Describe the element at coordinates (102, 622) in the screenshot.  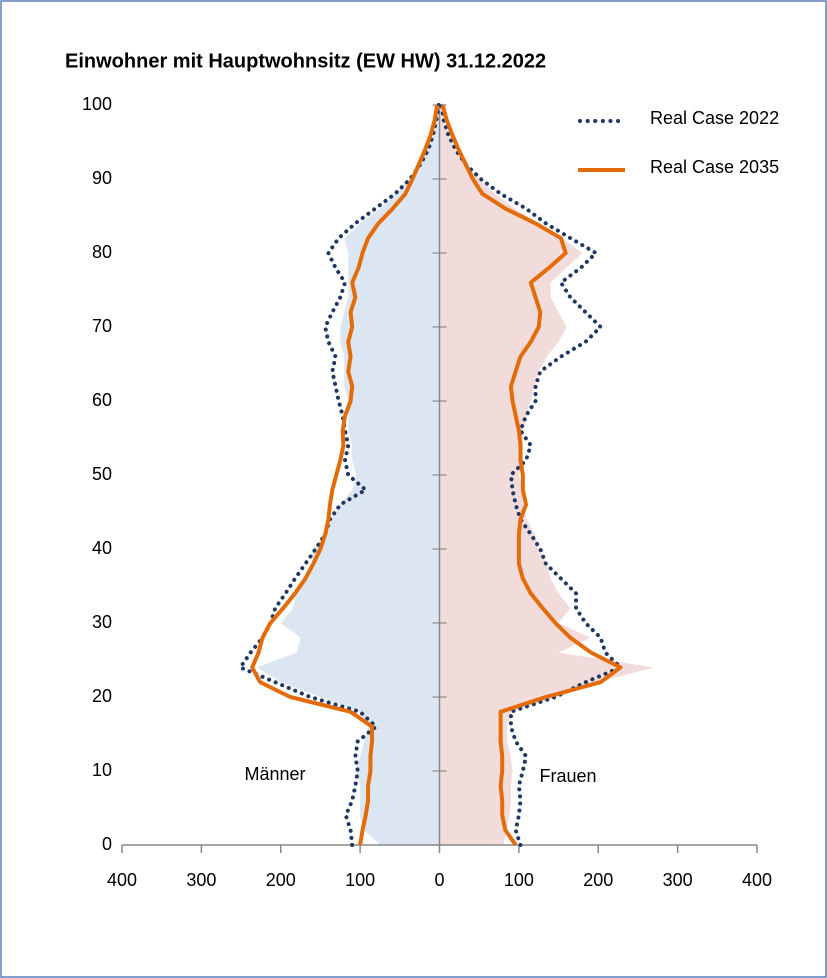
I see `y-tick-label: 30` at that location.